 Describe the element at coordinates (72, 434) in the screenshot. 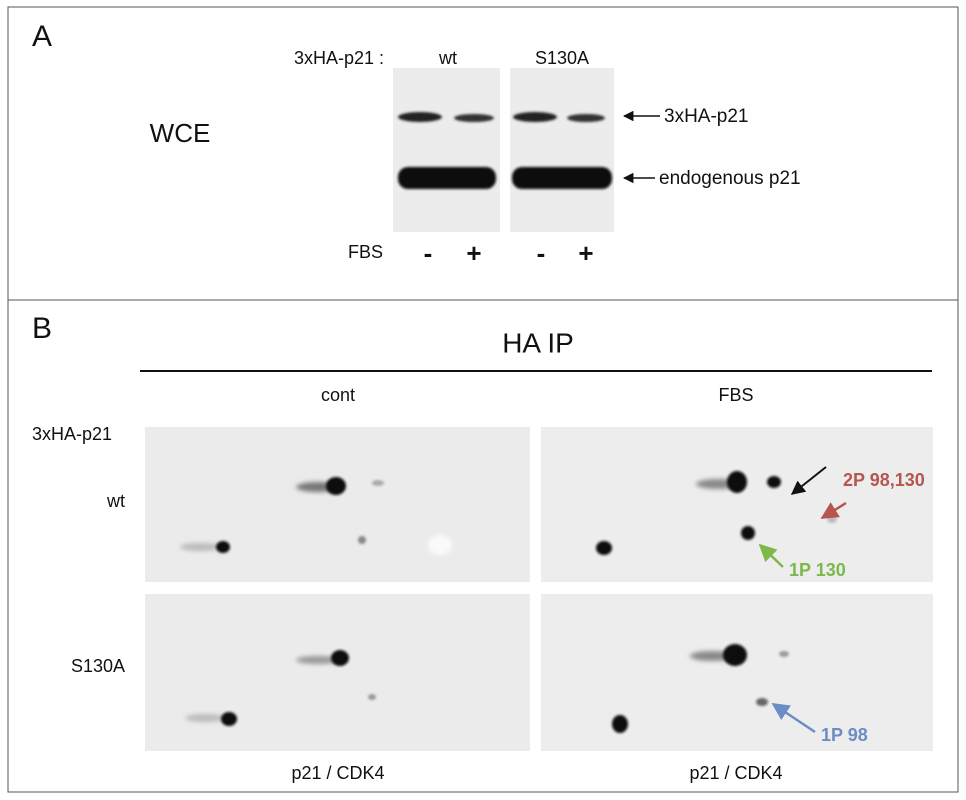

I see `construct-label: 3xHA-p21` at that location.